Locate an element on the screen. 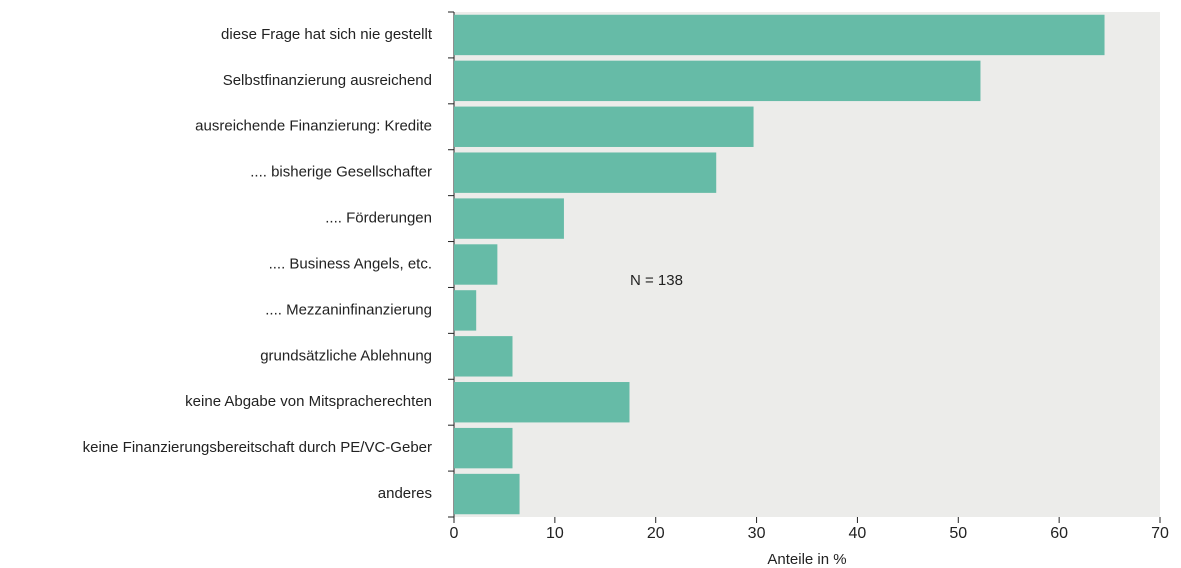 The width and height of the screenshot is (1181, 568). y-tick-label: .... Förderungen is located at coordinates (378, 218).